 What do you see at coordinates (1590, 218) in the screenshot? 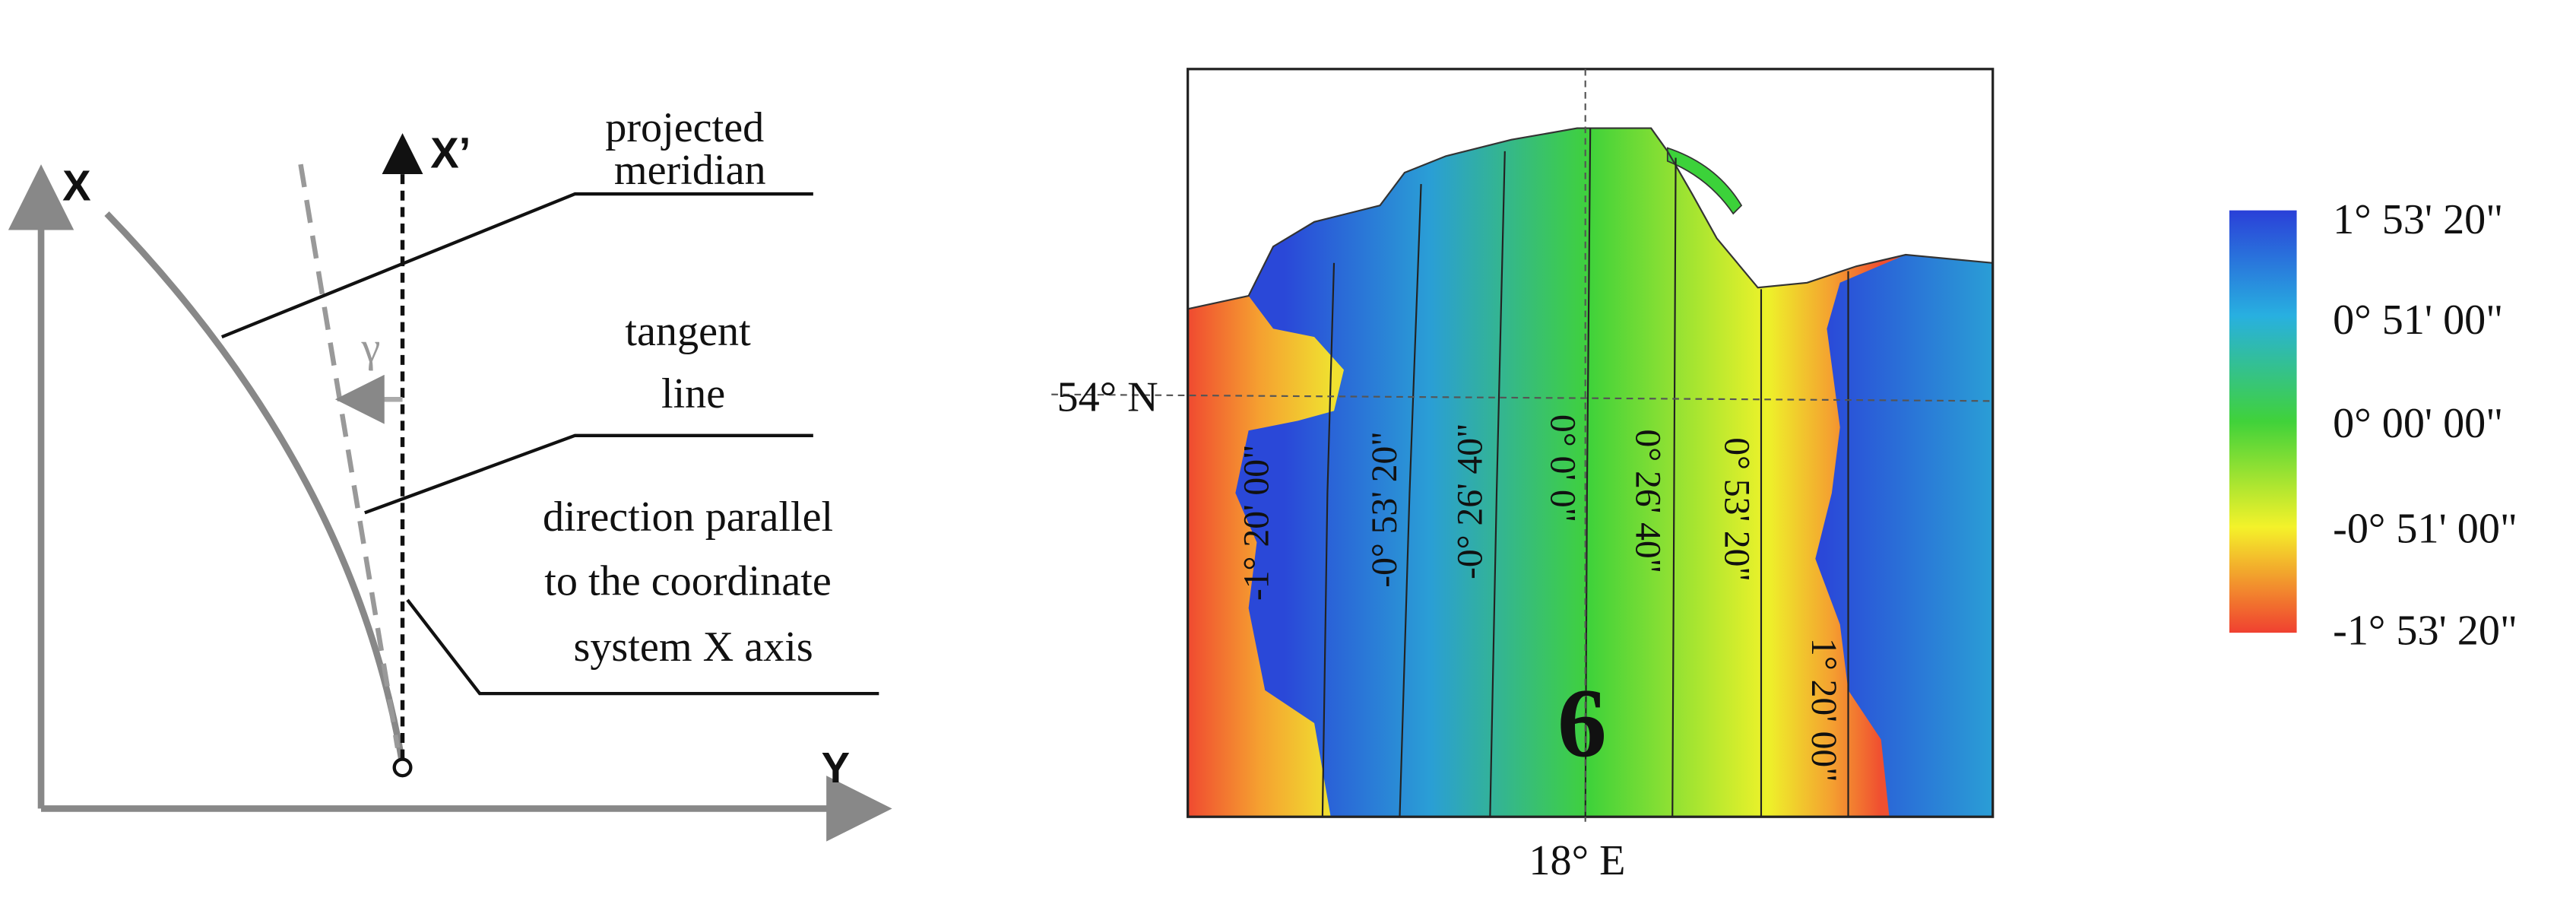
I see `coastline` at bounding box center [1590, 218].